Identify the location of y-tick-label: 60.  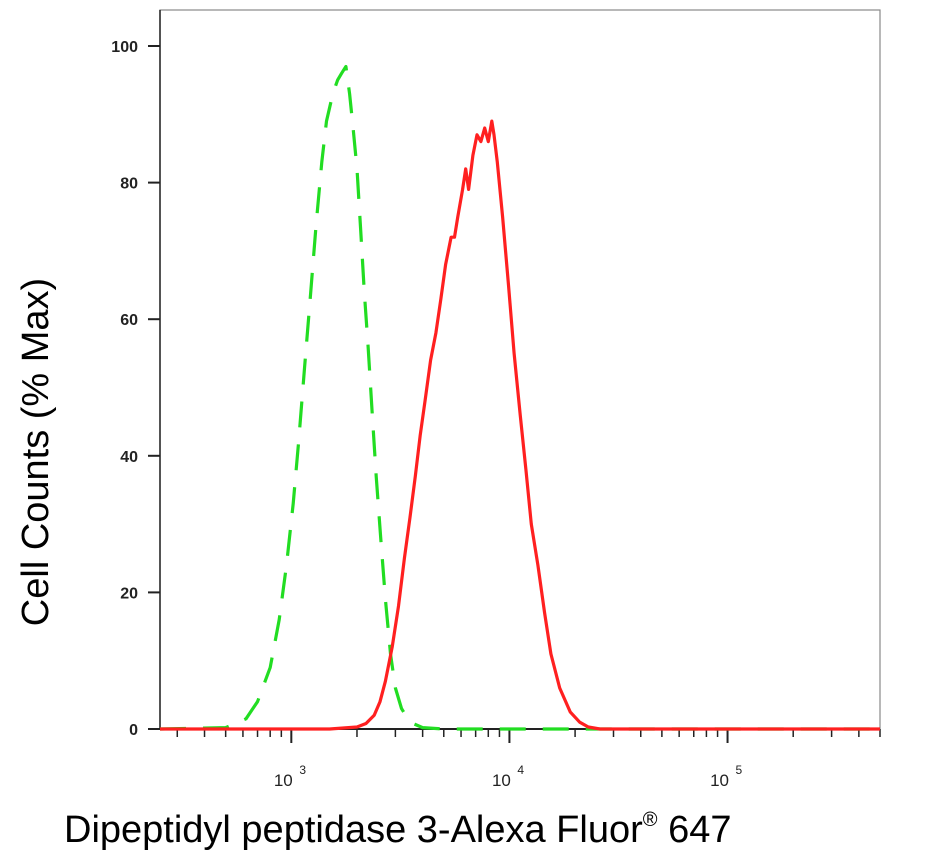
(129, 320).